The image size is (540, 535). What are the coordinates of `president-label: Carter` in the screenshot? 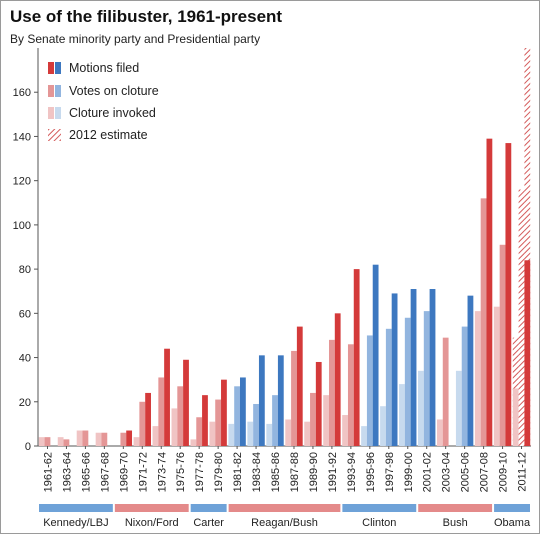 It's located at (208, 523).